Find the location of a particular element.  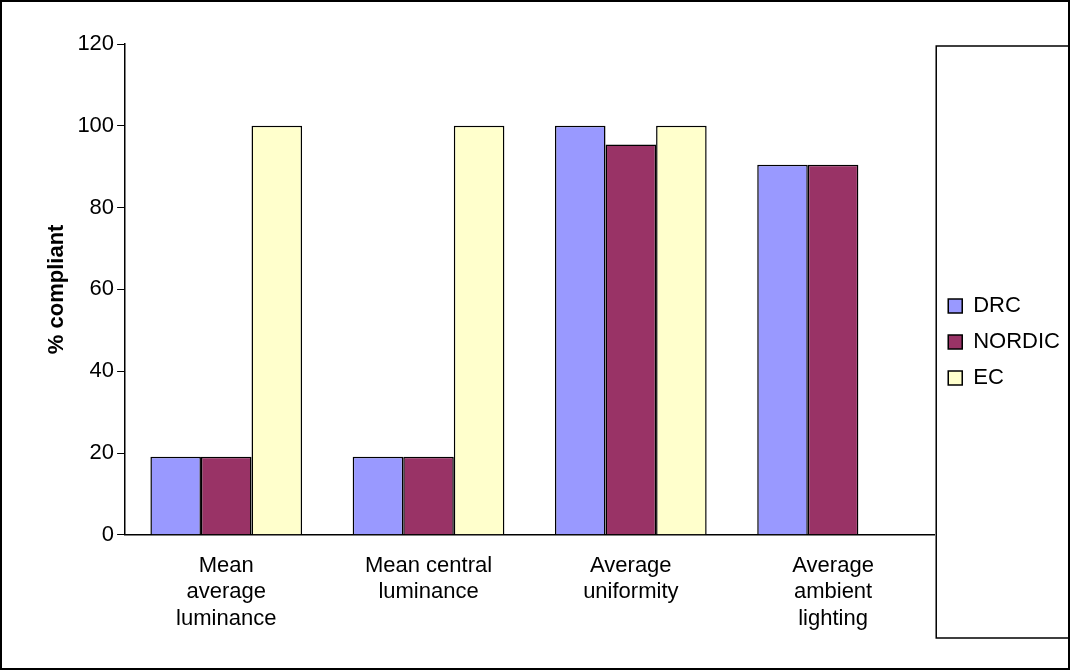

x-tick-label: Mean central luminance is located at coordinates (428, 578).